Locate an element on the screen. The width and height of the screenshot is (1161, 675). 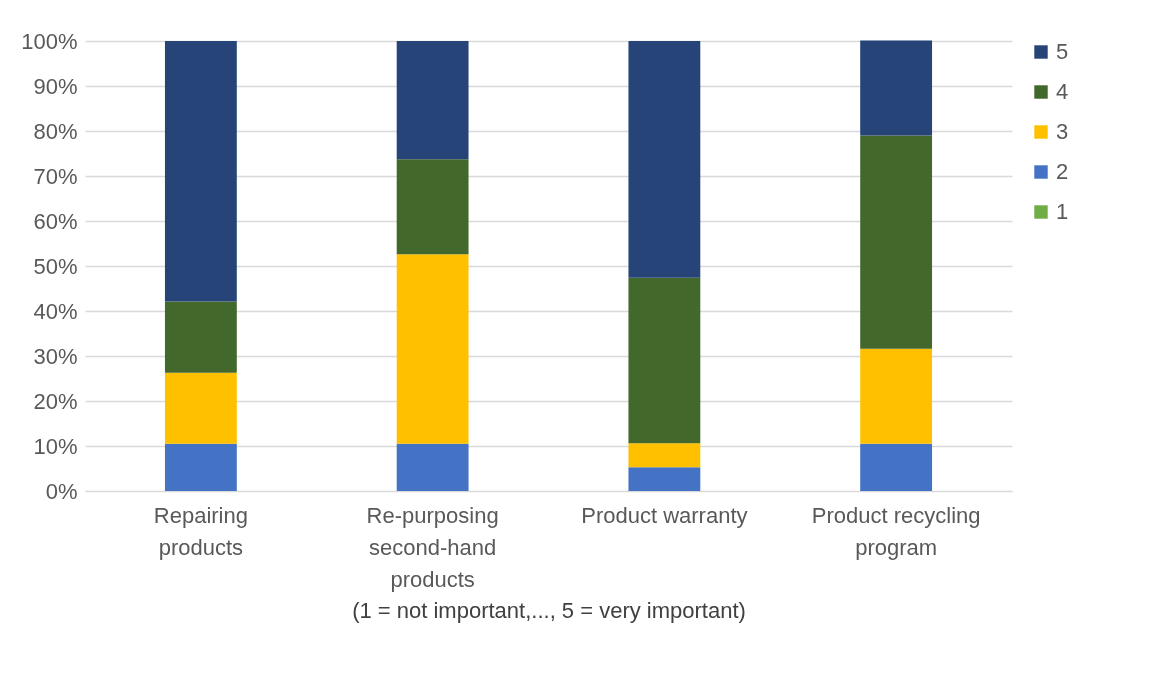
x-tick-label: Product warranty is located at coordinates (664, 515).